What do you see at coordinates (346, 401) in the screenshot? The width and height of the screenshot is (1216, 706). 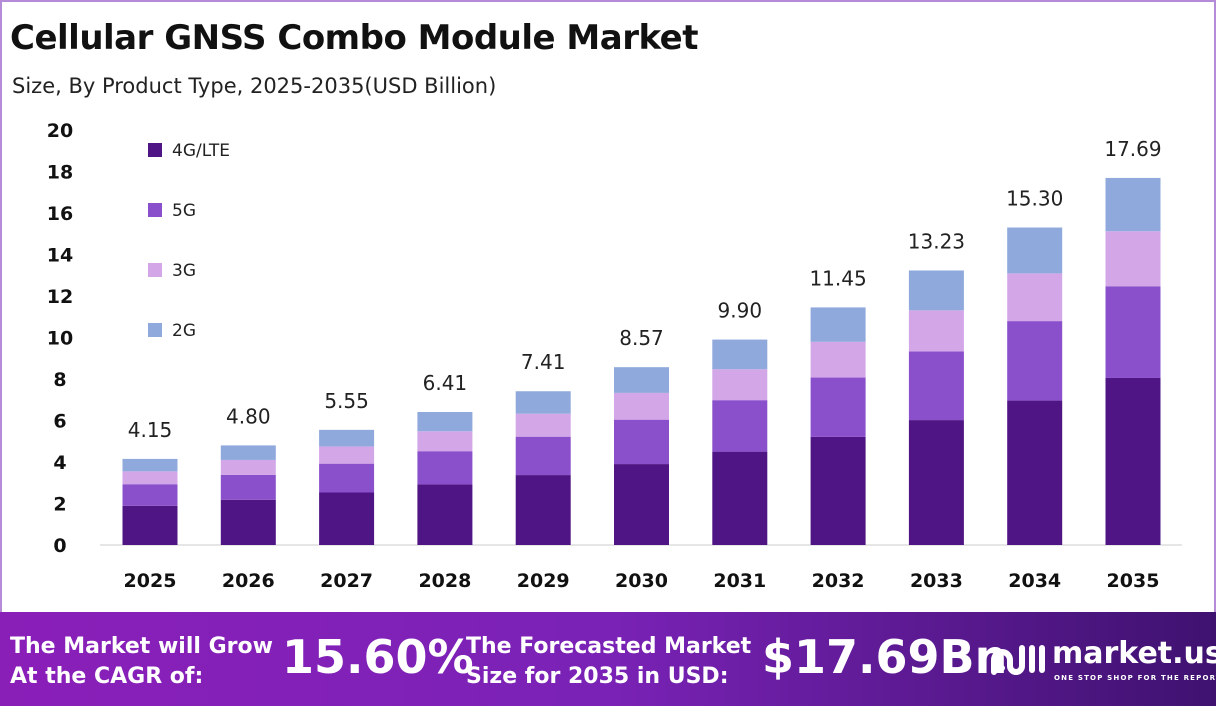 I see `total-label: 5.55` at bounding box center [346, 401].